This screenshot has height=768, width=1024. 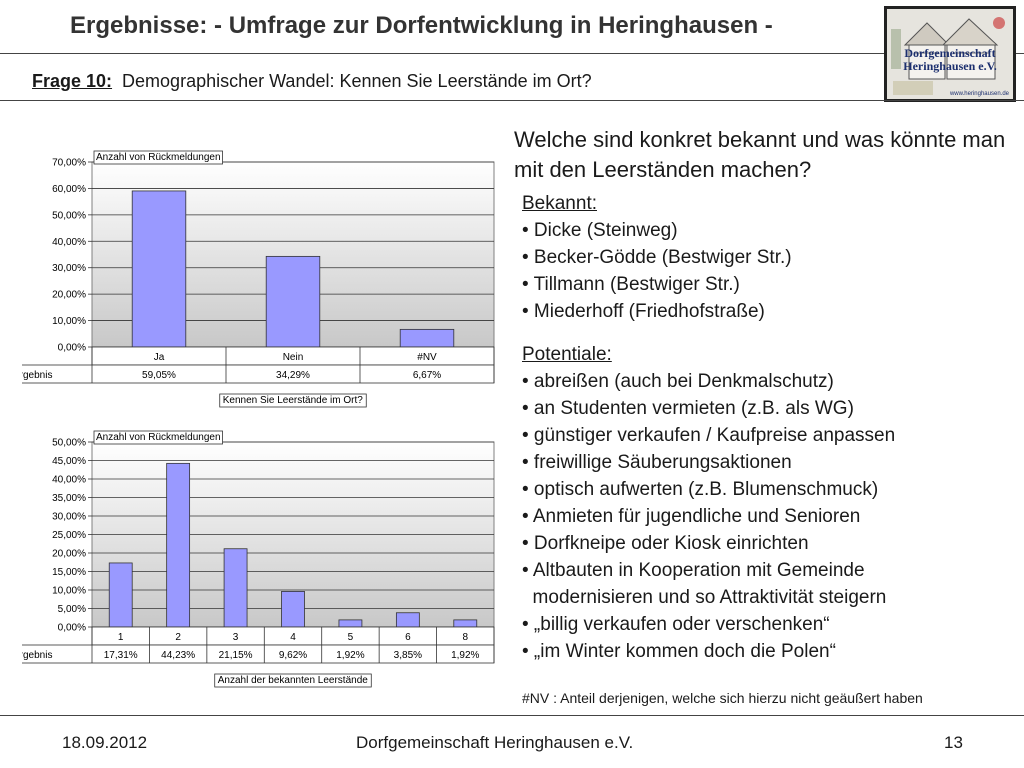 I want to click on known-heading: Bekannt:, so click(x=559, y=203).